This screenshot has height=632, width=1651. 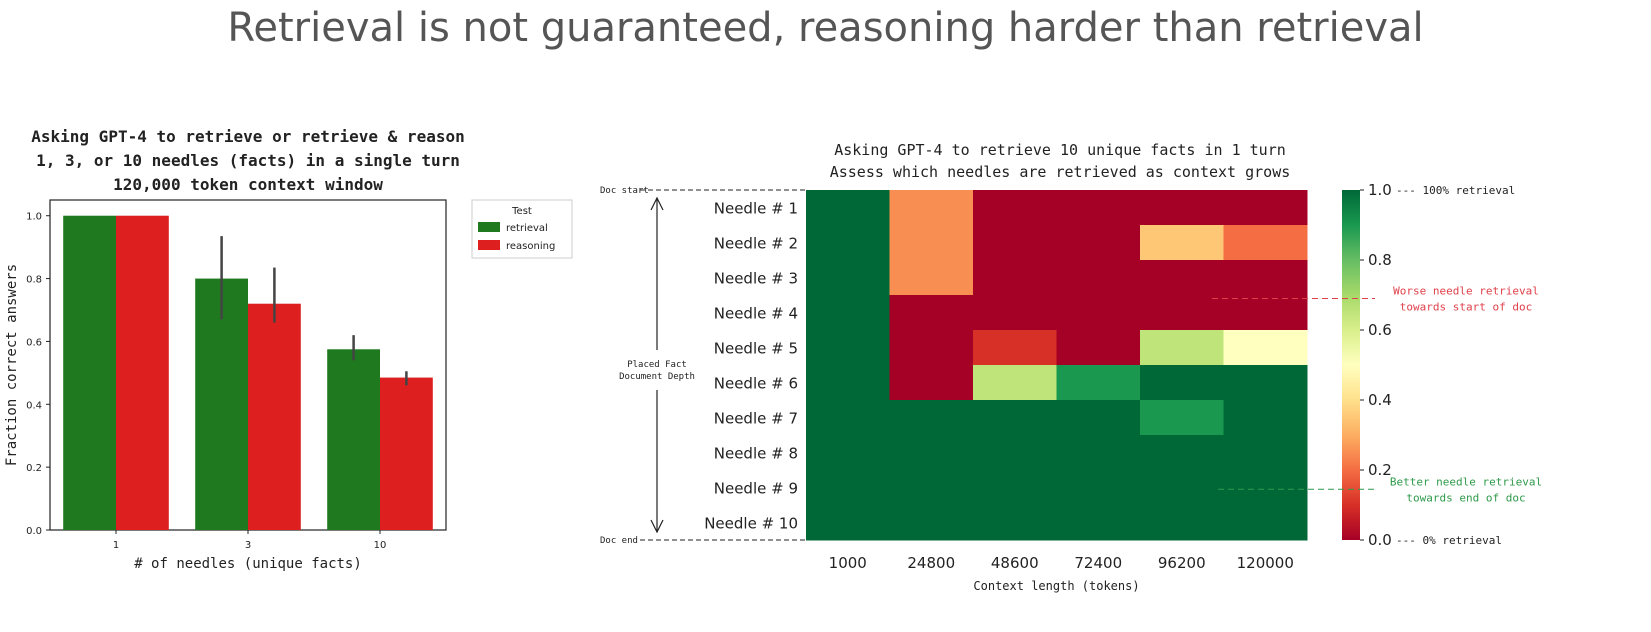 What do you see at coordinates (248, 545) in the screenshot?
I see `x-tick-label: 3` at bounding box center [248, 545].